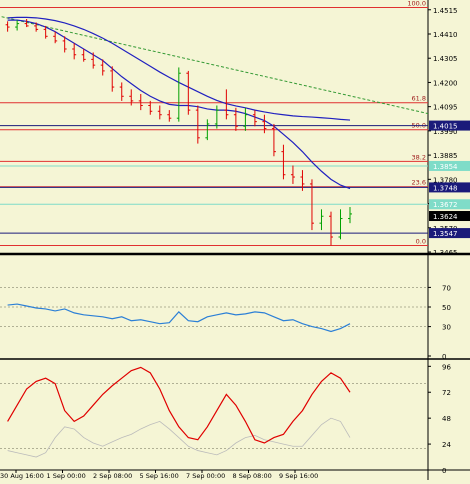  I want to click on price-tick-label: 1.4305, so click(445, 59).